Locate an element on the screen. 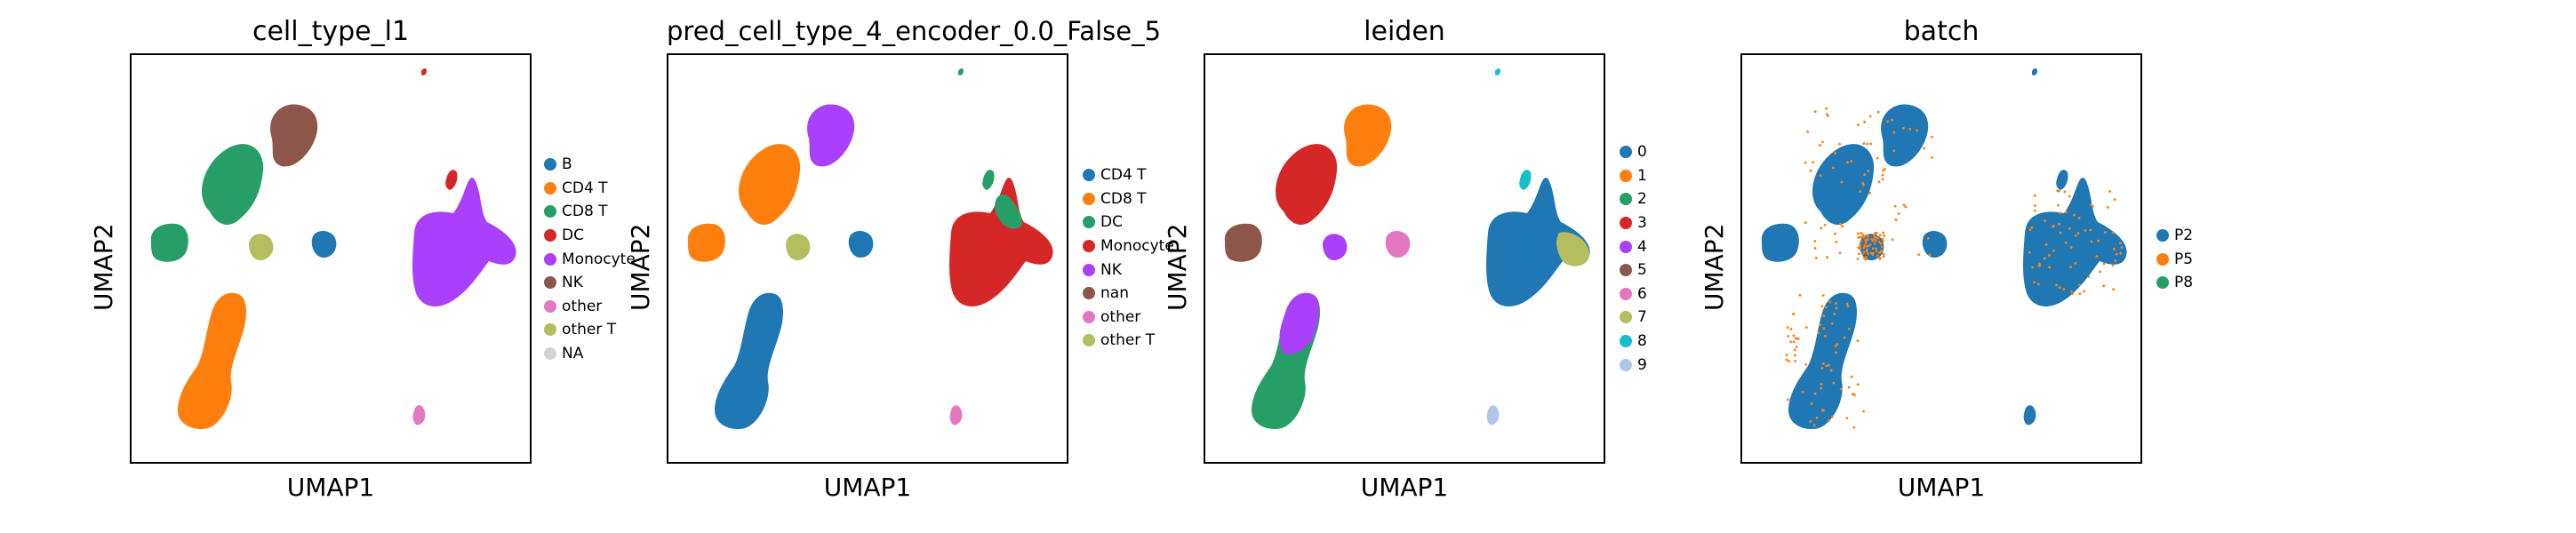 Image resolution: width=2576 pixels, height=533 pixels. legend-item: 9 is located at coordinates (1633, 365).